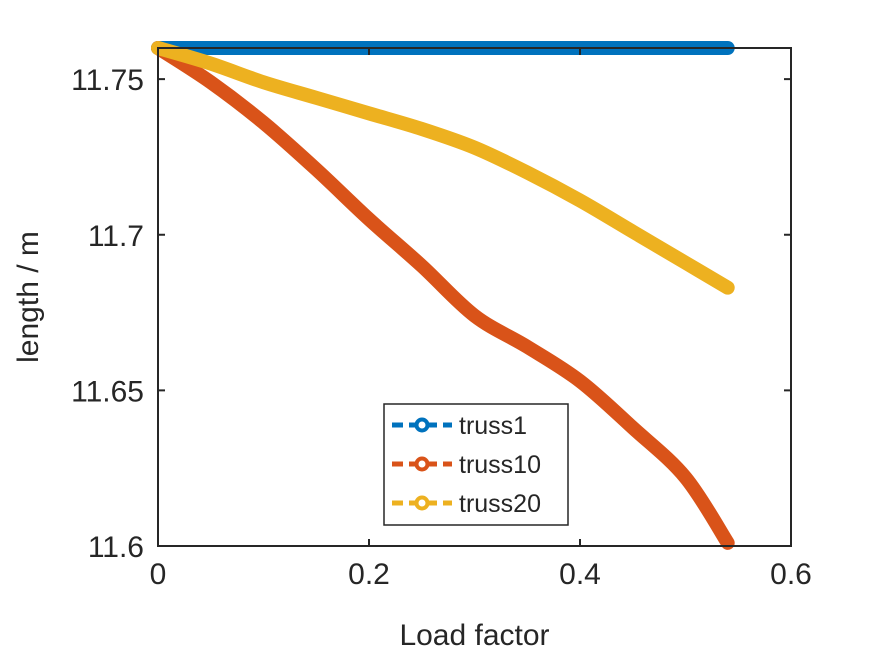 The image size is (875, 656). I want to click on x-tick-label: 0.6, so click(791, 574).